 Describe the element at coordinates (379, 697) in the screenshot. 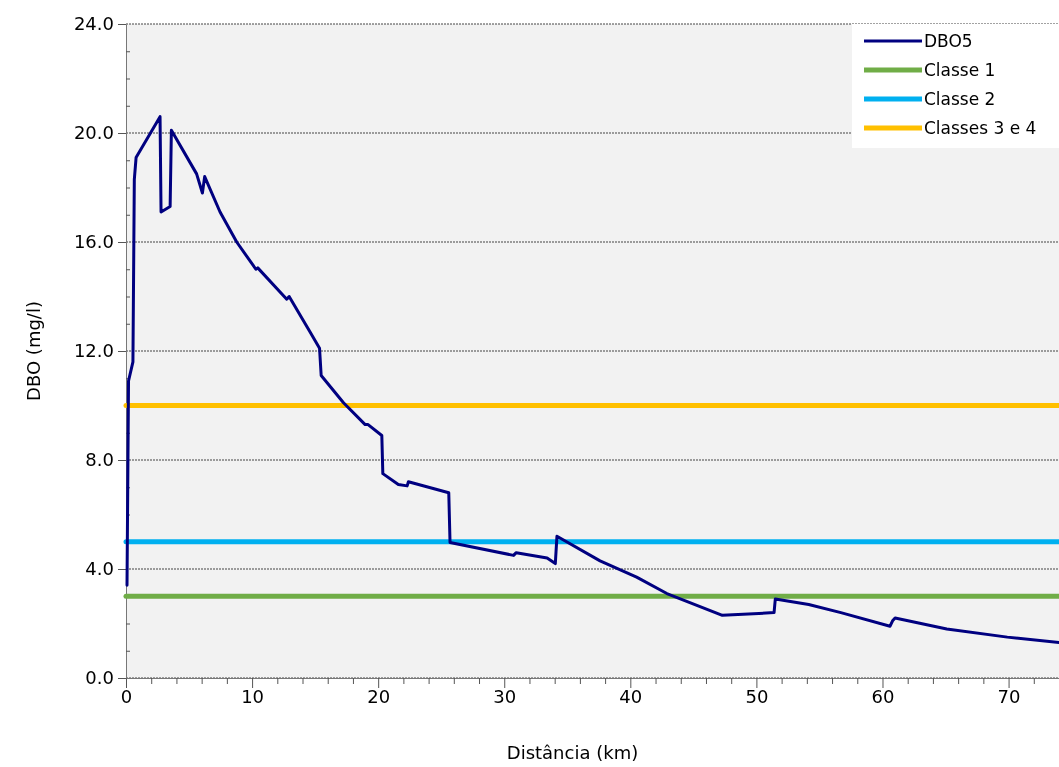

I see `x-tick-label: 20` at that location.